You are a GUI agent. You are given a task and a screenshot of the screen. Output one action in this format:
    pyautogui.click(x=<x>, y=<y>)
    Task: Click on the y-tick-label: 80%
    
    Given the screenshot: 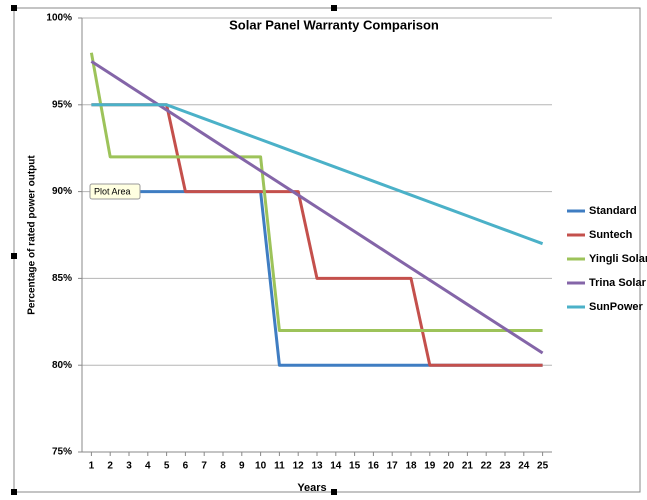 What is the action you would take?
    pyautogui.click(x=62, y=365)
    